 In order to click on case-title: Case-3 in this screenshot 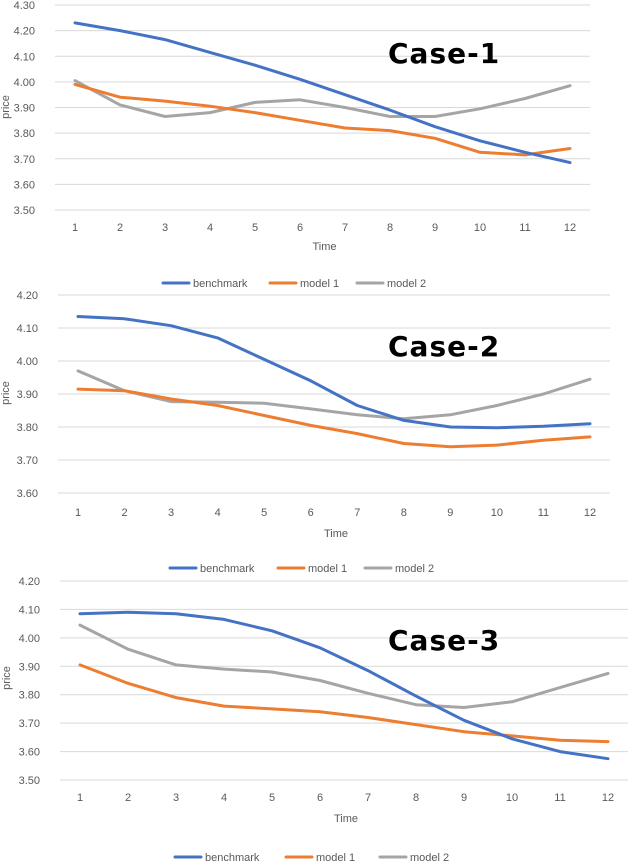, I will do `click(444, 640)`.